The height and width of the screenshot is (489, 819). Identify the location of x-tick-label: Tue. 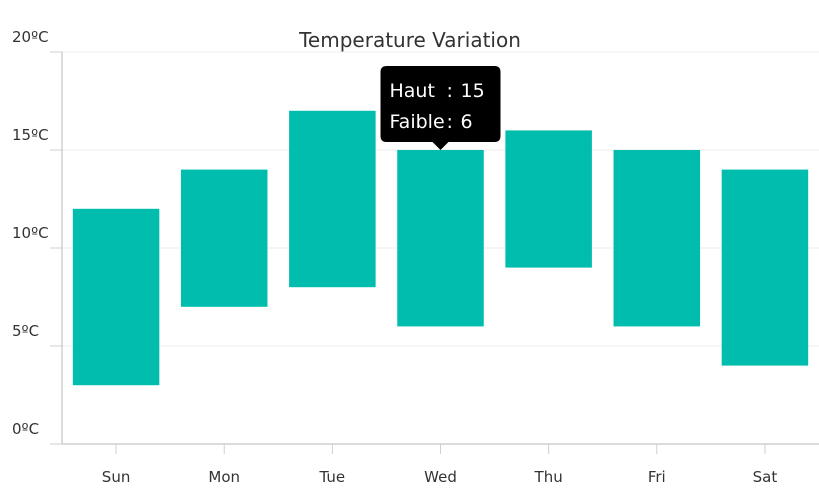
(332, 477).